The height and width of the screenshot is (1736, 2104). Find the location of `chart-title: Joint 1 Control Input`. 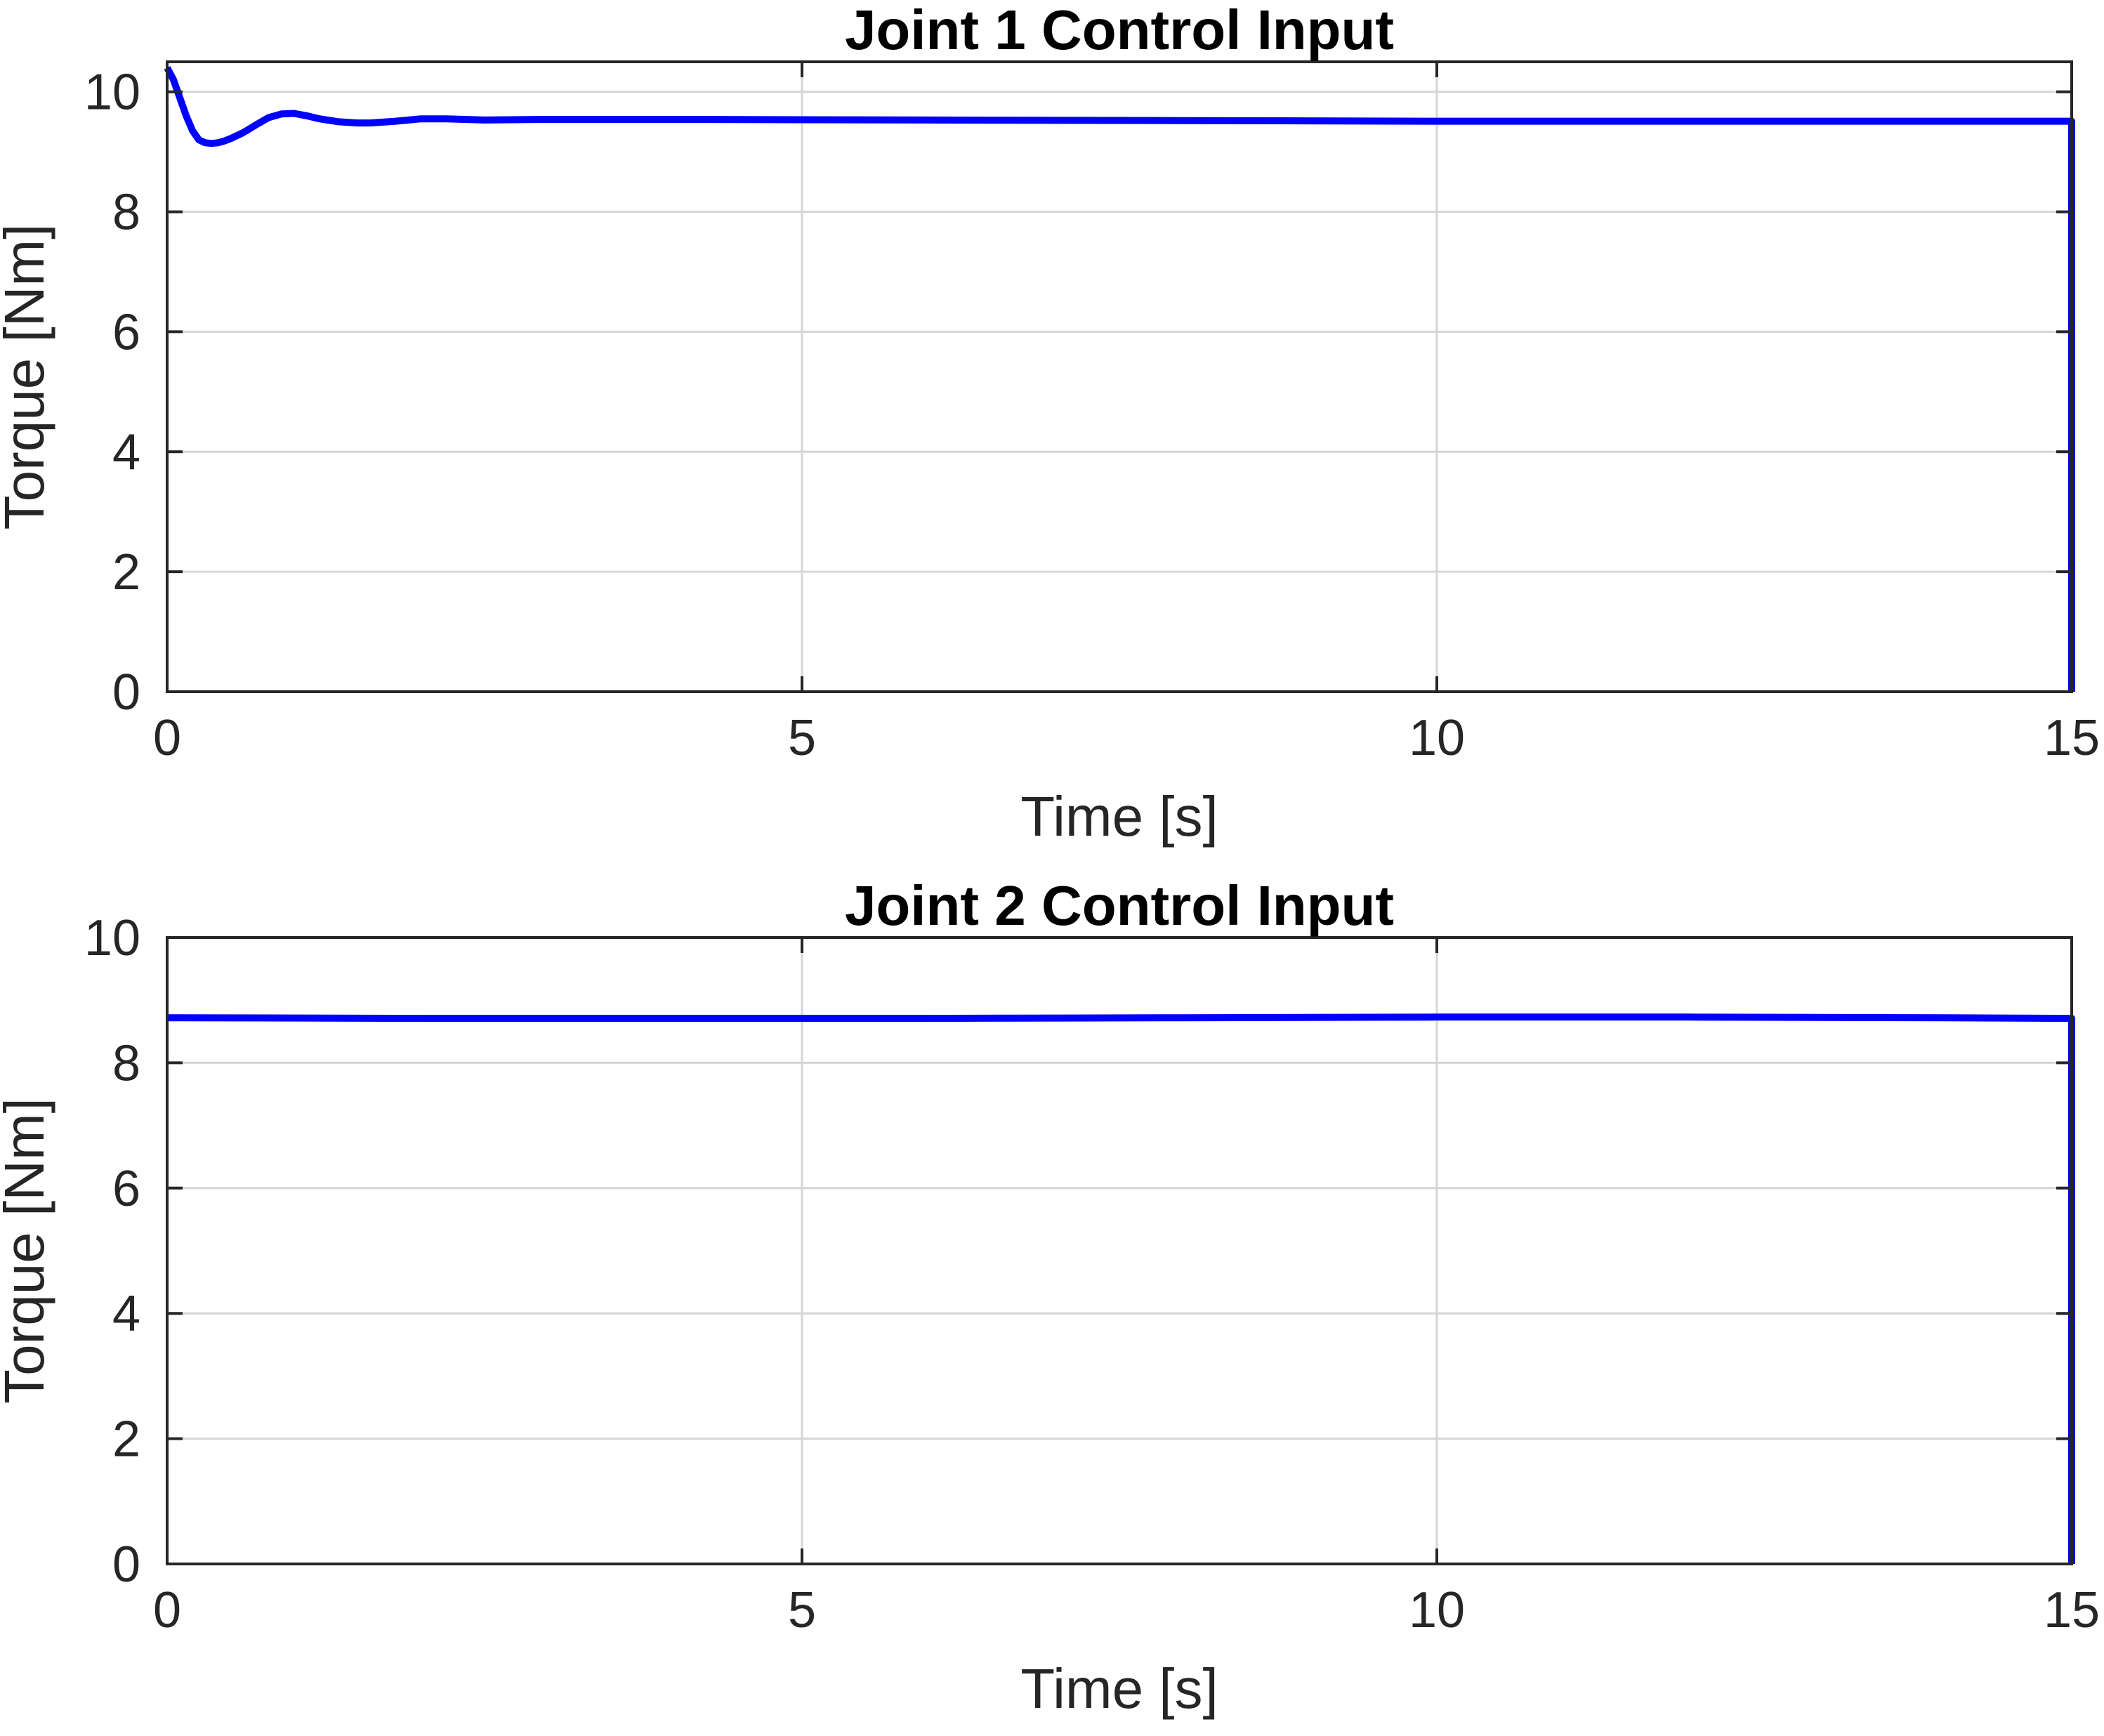

chart-title: Joint 1 Control Input is located at coordinates (1119, 30).